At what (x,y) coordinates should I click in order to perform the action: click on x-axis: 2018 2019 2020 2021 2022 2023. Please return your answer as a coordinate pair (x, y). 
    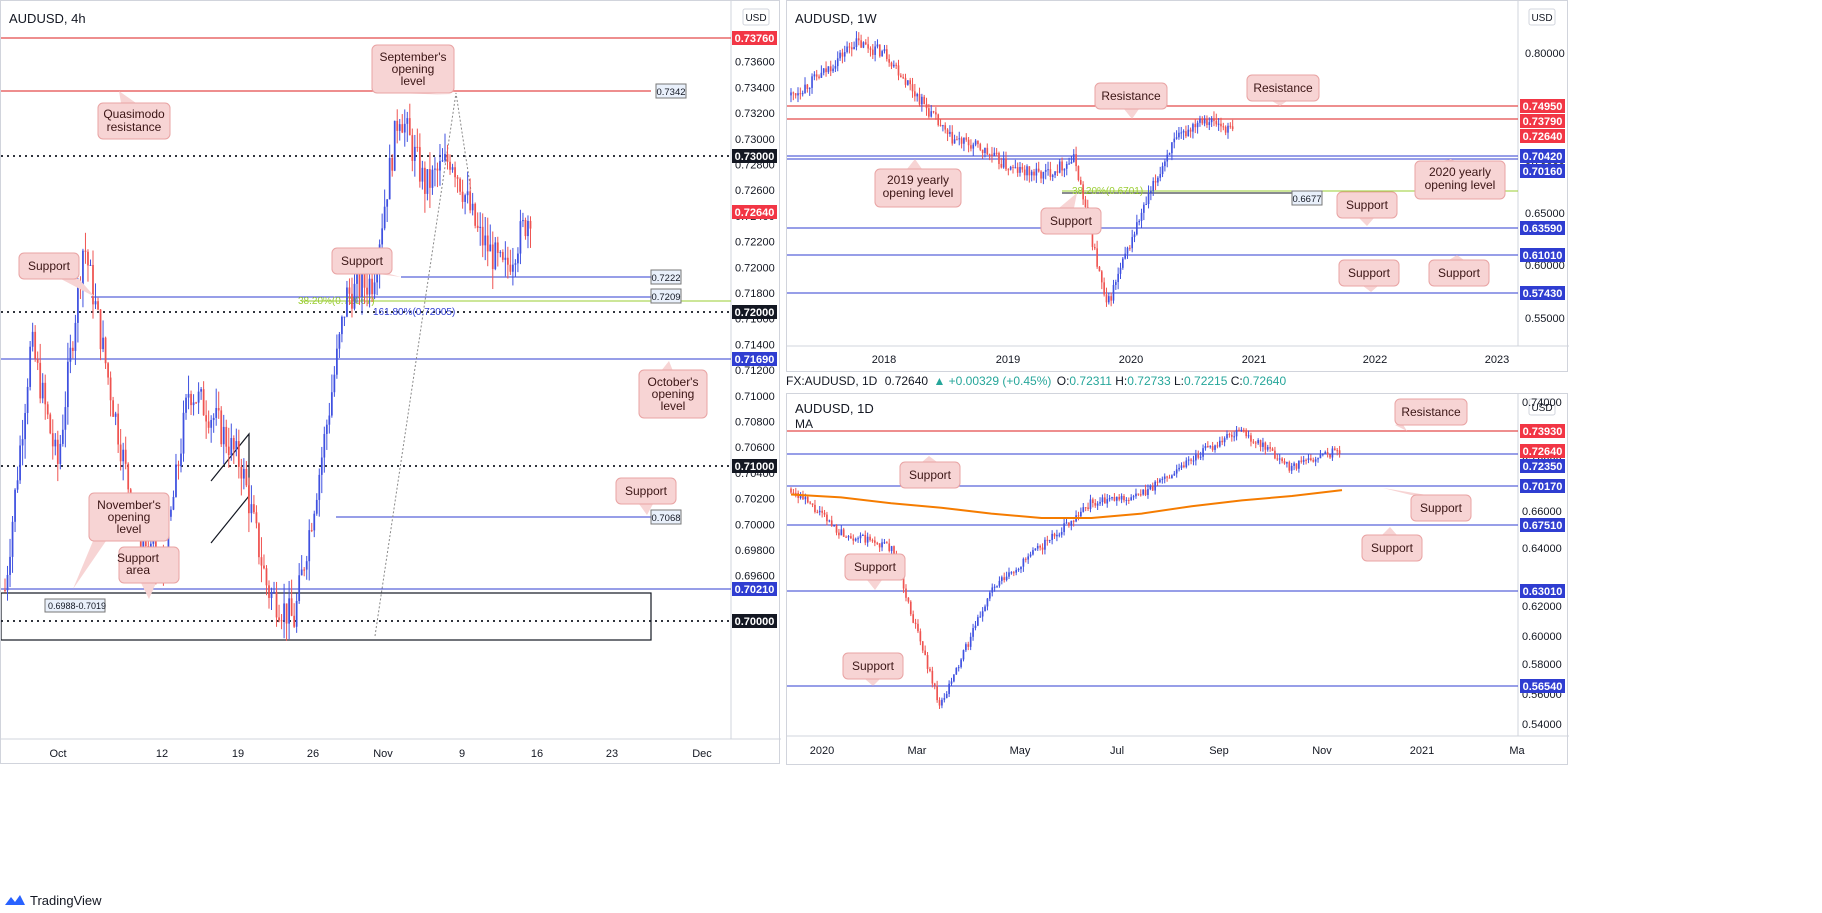
    Looking at the image, I should click on (1190, 360).